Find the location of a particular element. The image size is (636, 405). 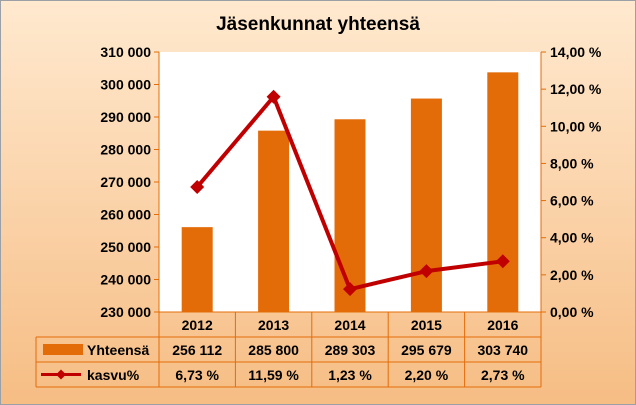

bar-2012 is located at coordinates (197, 269).